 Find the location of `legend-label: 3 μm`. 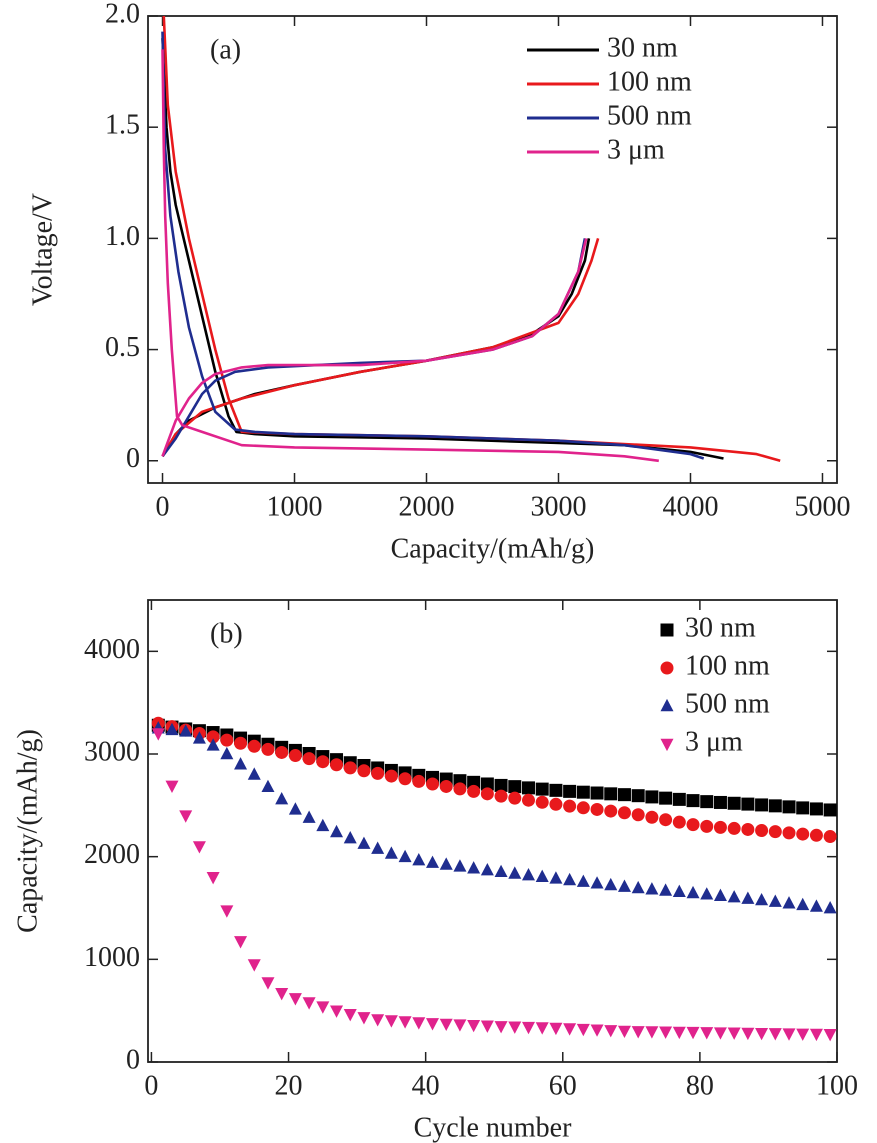

legend-label: 3 μm is located at coordinates (714, 741).